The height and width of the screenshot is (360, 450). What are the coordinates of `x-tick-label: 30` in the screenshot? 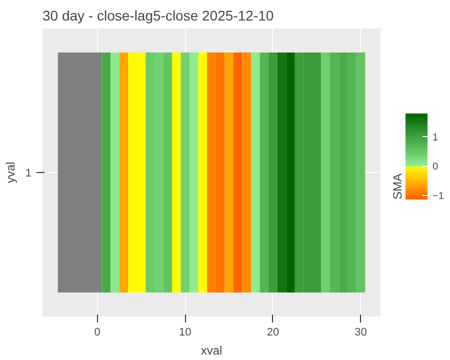 It's located at (360, 332).